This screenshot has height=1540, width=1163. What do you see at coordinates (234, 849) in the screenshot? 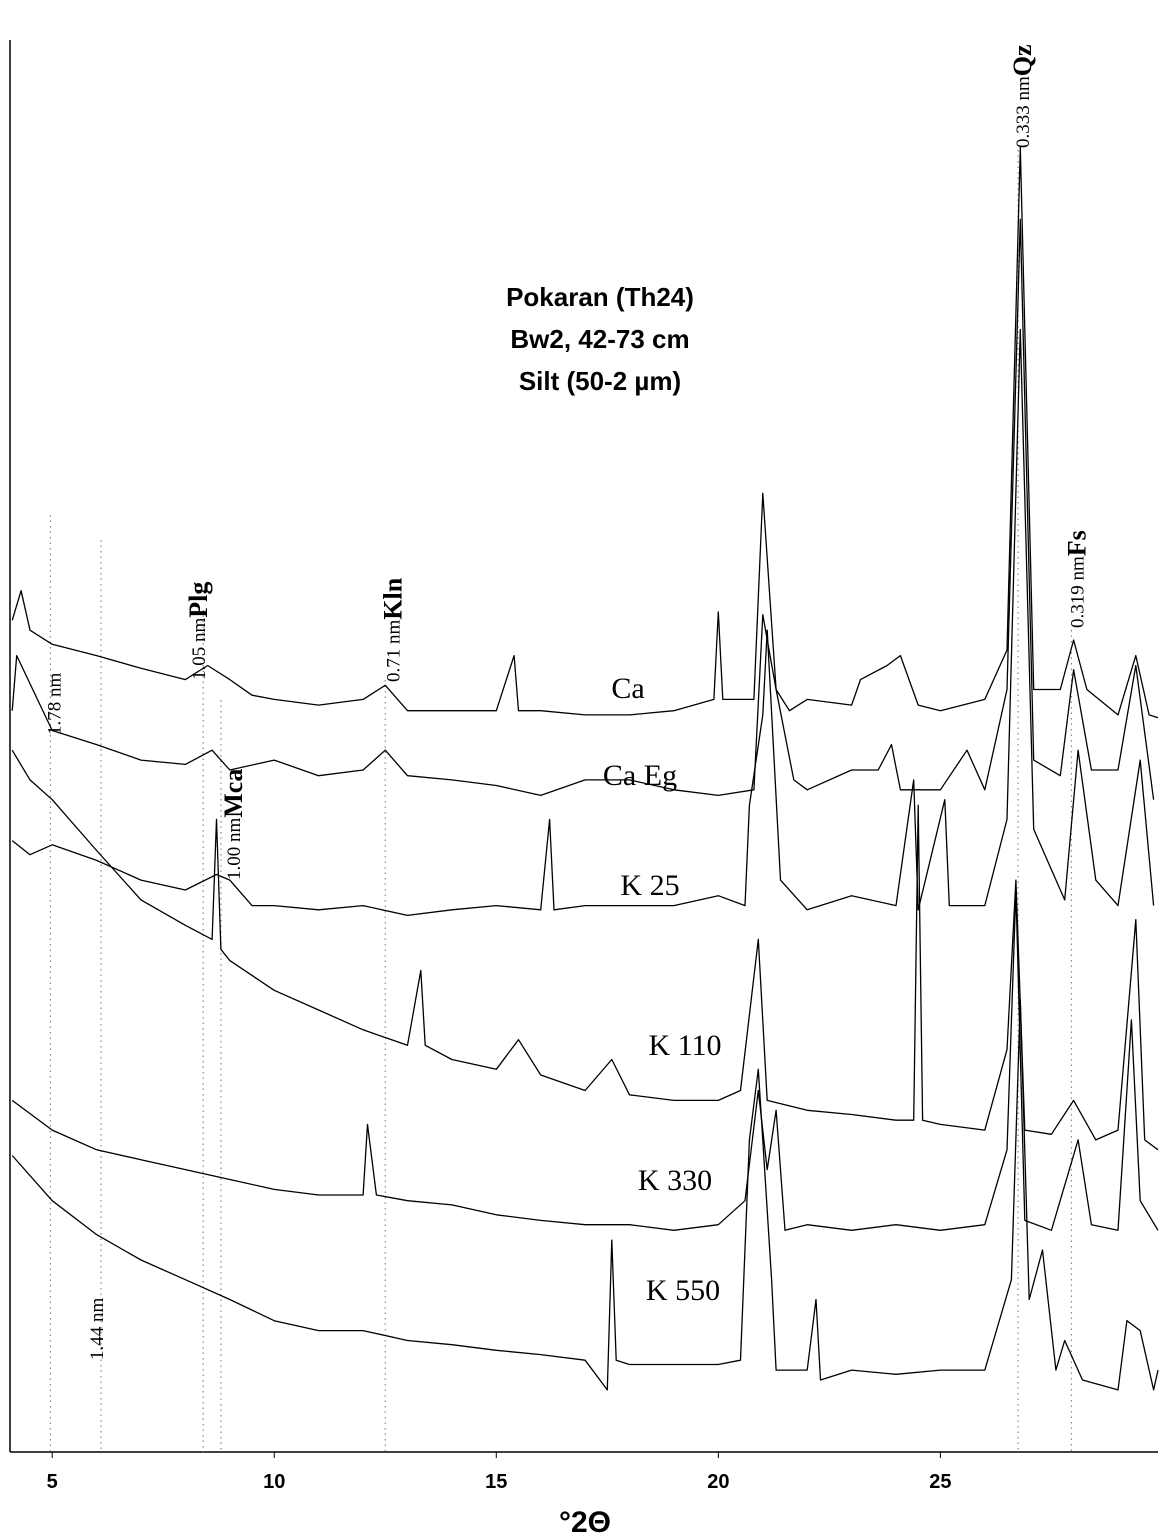
I see `d-spacing: 1.00 nm` at bounding box center [234, 849].